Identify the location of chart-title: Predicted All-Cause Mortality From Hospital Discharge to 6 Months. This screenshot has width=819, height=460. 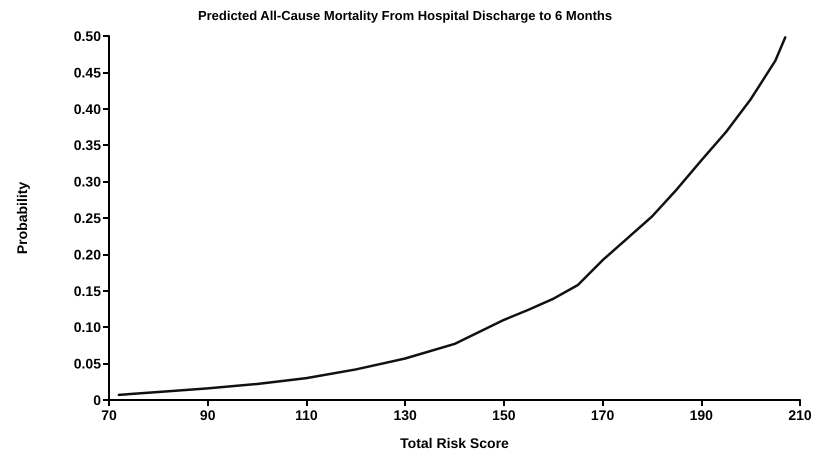
(405, 15).